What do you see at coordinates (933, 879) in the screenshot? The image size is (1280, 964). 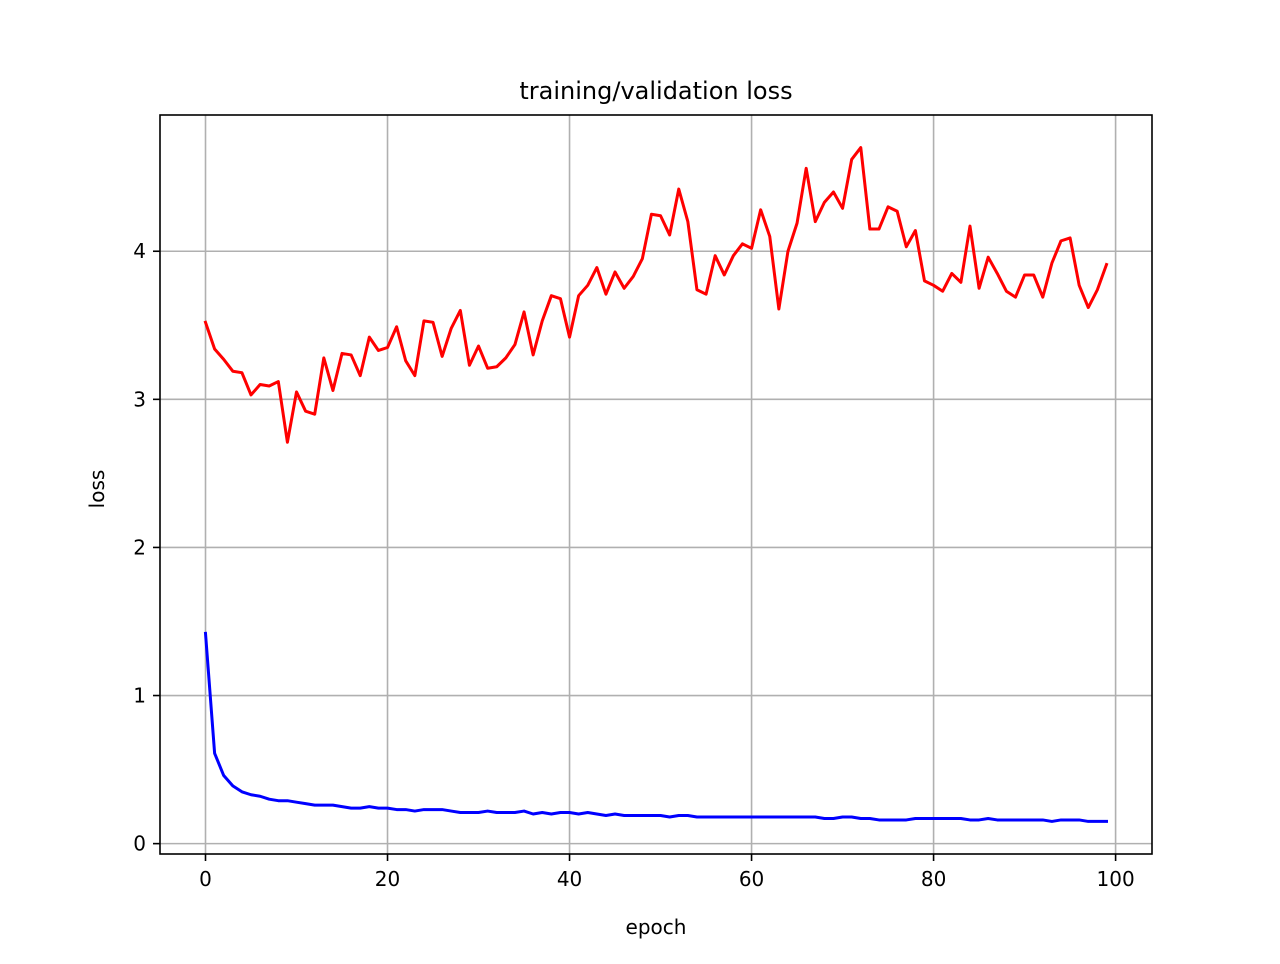 I see `x-tick-label: 80` at bounding box center [933, 879].